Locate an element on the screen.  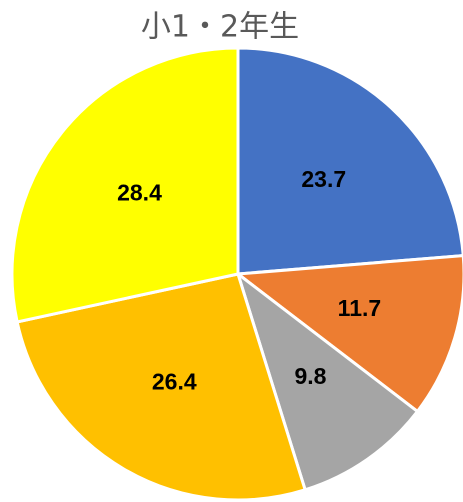
chart-title: 小1・2年生 is located at coordinates (220, 27).